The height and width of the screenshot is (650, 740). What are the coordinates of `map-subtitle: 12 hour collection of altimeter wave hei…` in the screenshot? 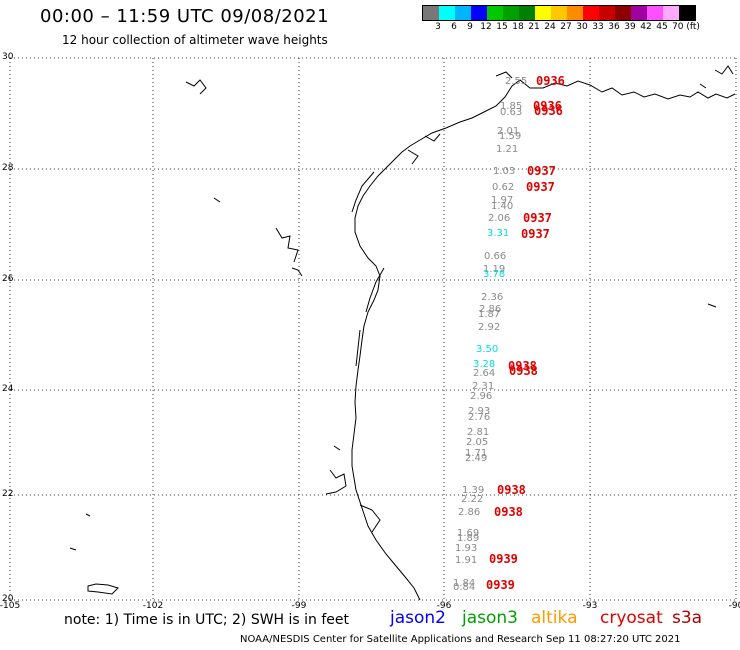 It's located at (195, 40).